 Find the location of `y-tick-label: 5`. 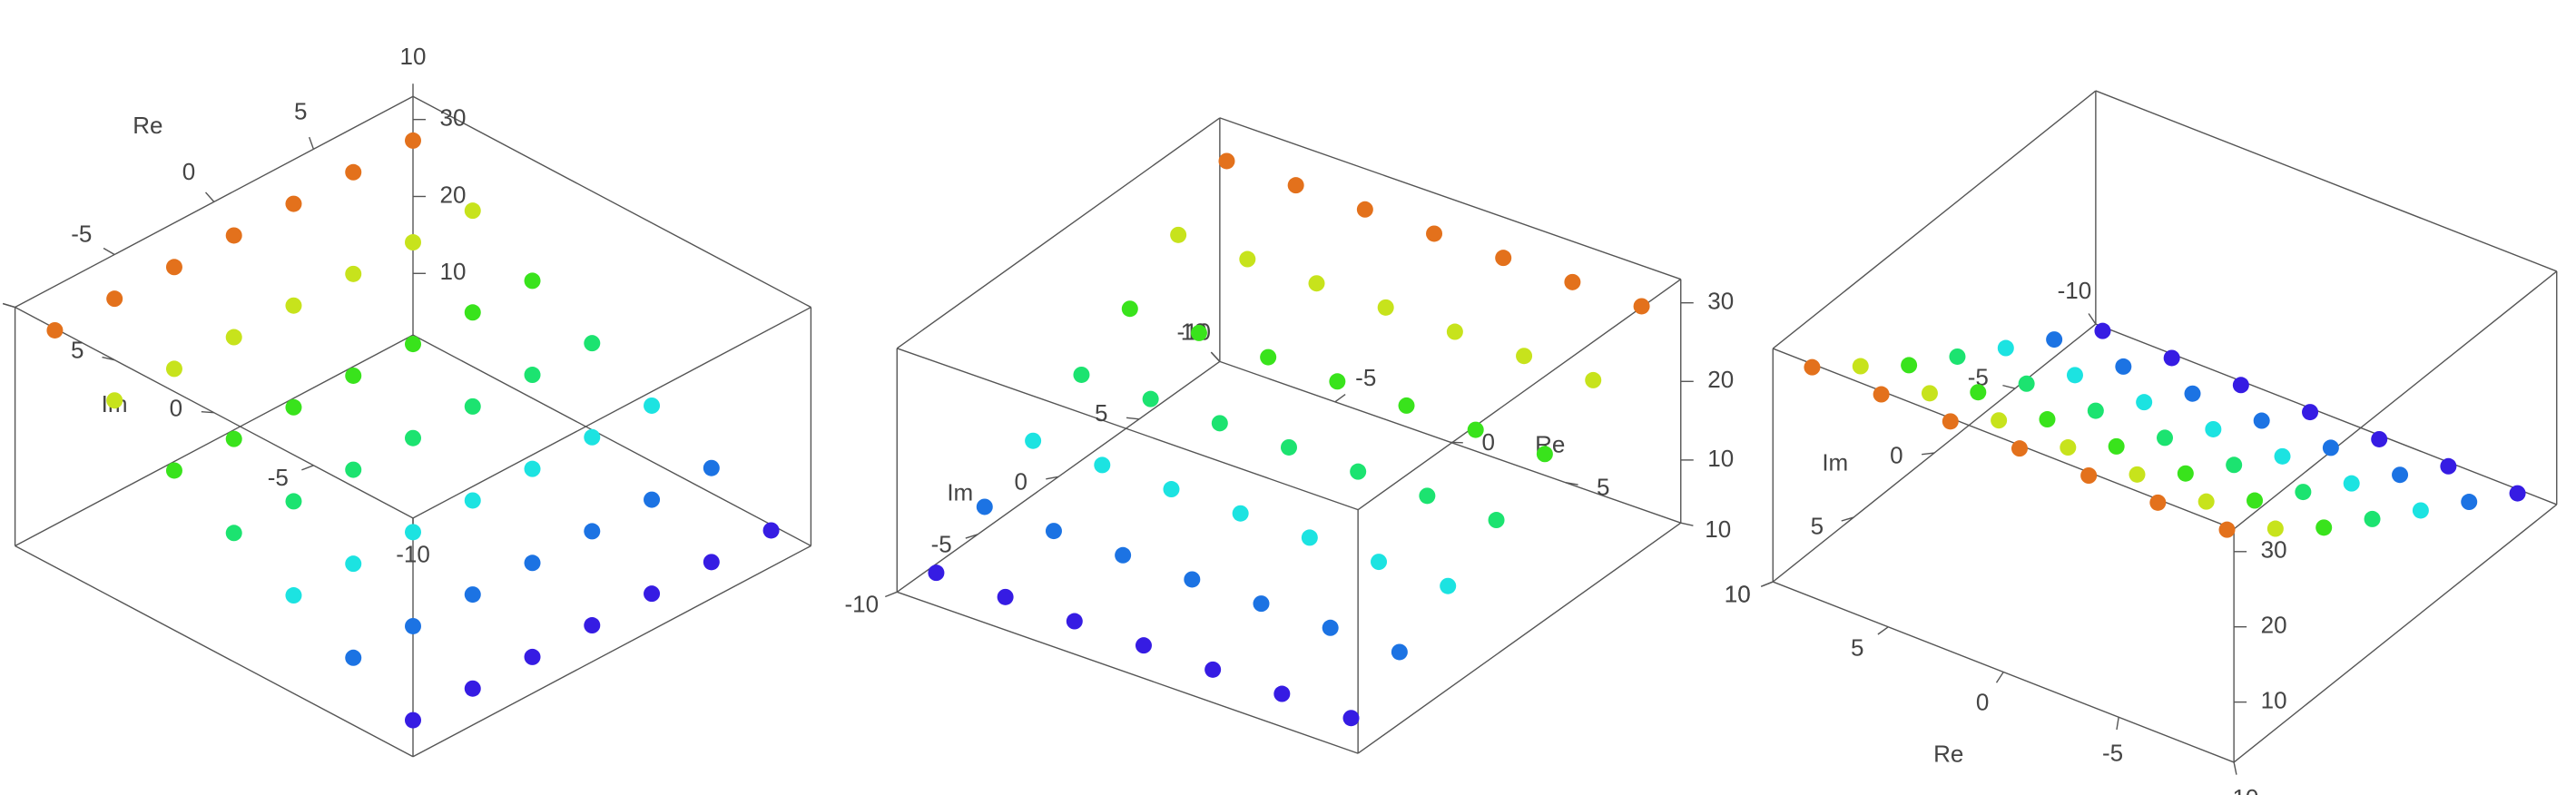

y-tick-label: 5 is located at coordinates (1817, 526).